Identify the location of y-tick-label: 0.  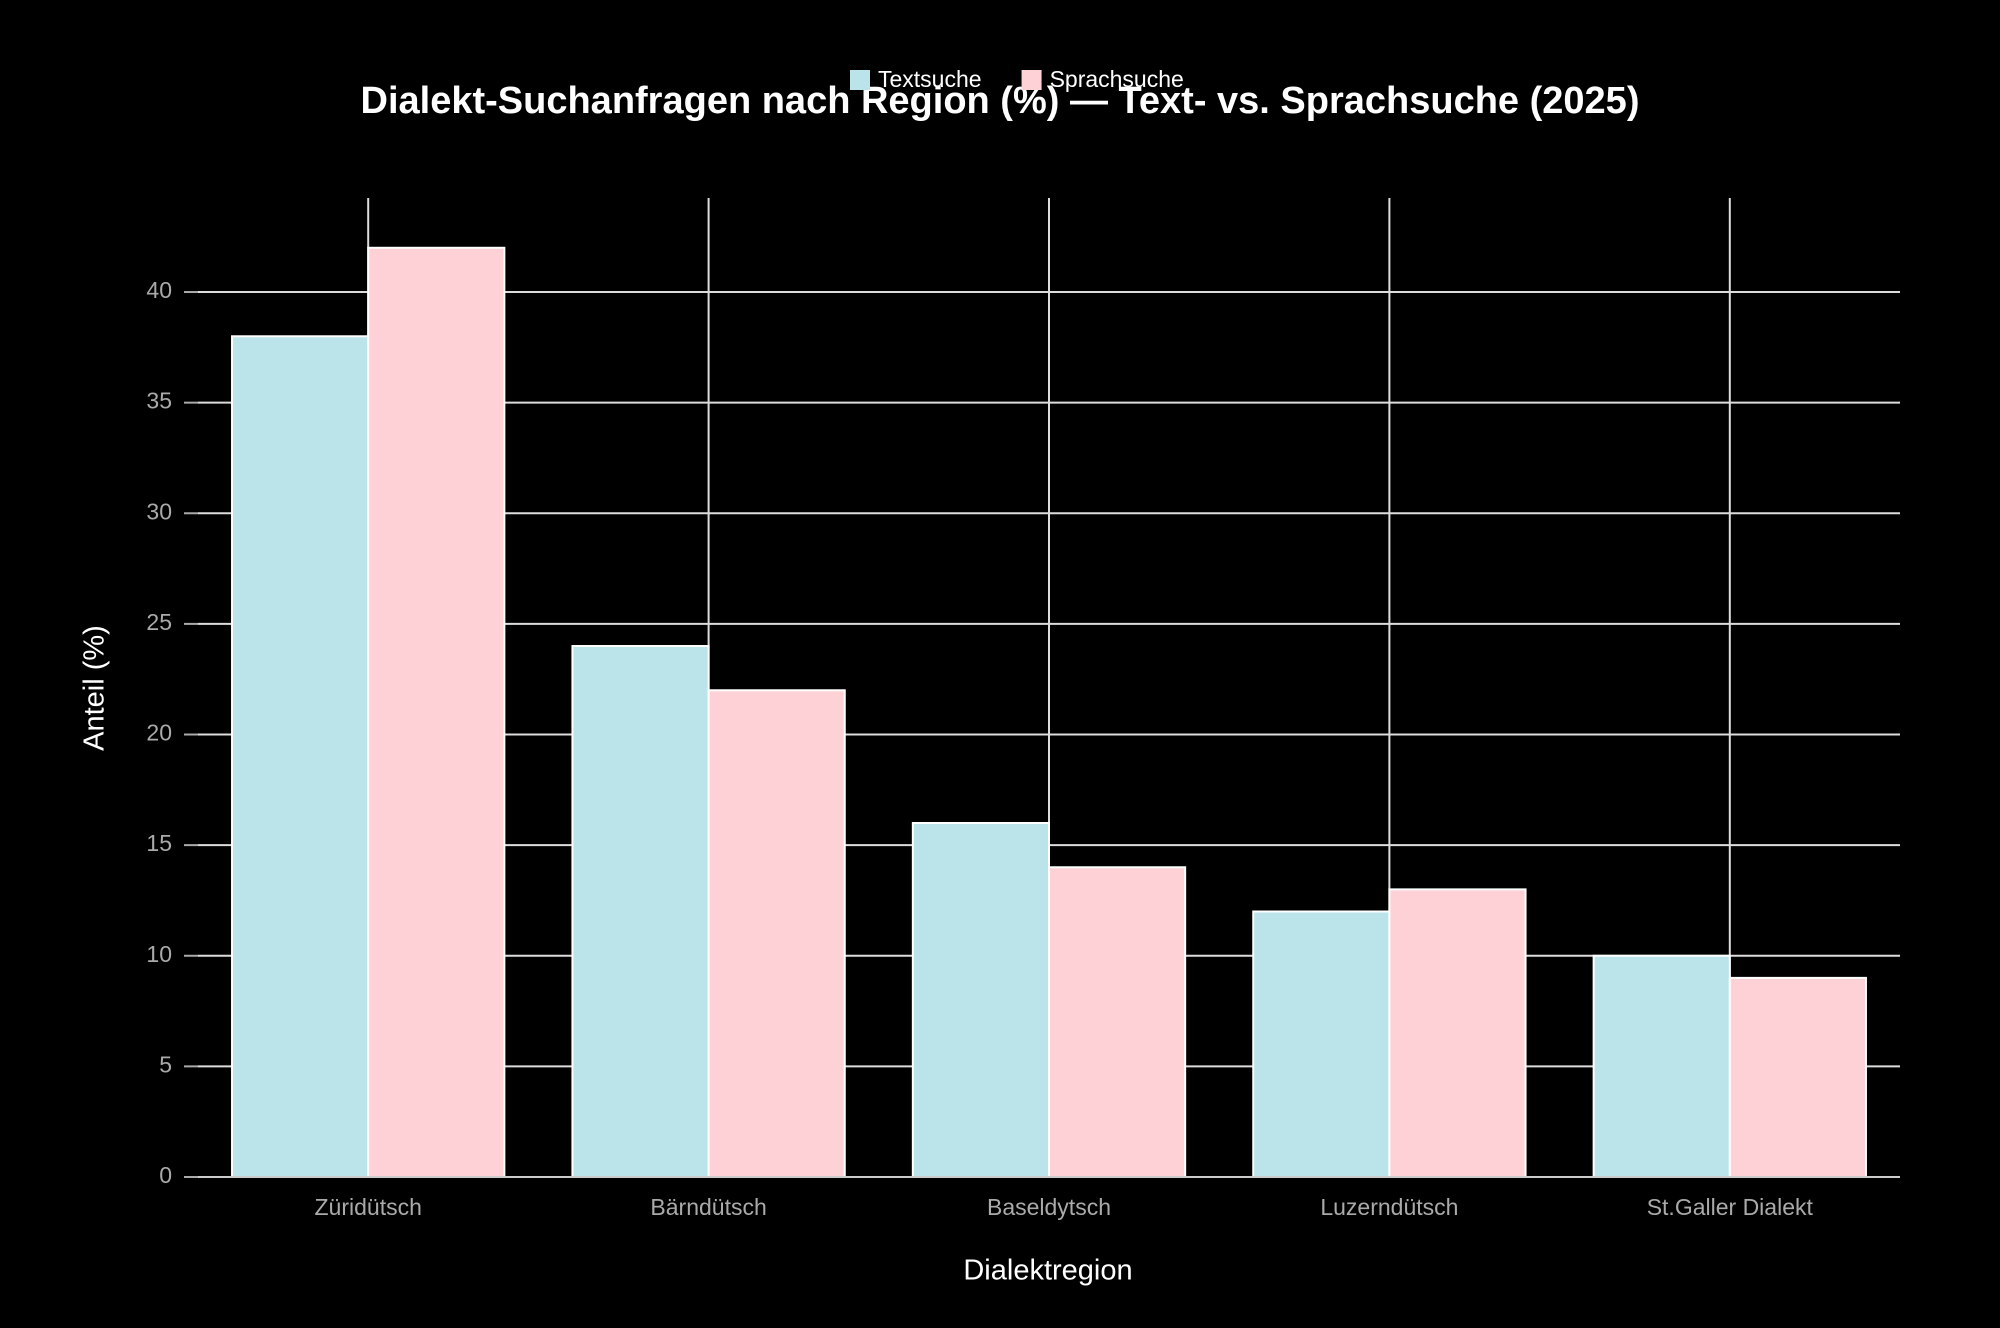
(165, 1175).